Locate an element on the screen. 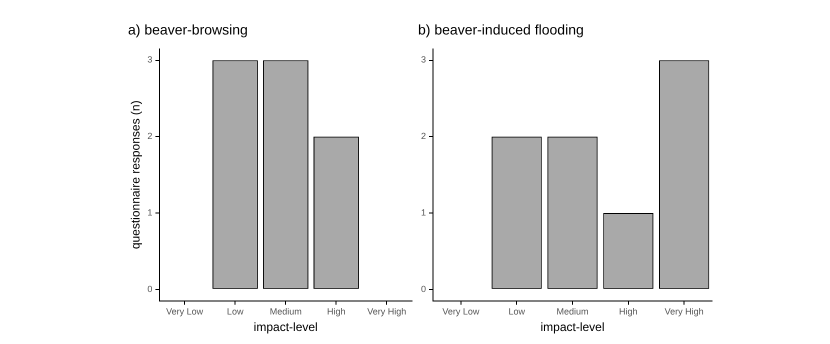 This screenshot has height=344, width=830. chart-title: b) beaver-induced flooding is located at coordinates (501, 29).